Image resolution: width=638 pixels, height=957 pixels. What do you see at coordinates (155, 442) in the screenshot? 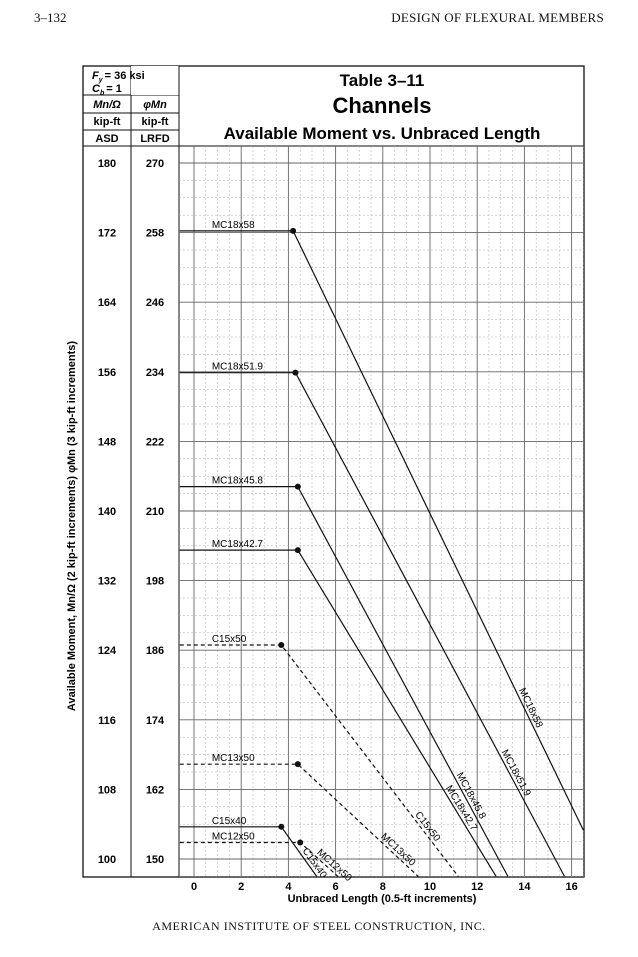
I see `y-tick-label-lrfd: 222` at bounding box center [155, 442].